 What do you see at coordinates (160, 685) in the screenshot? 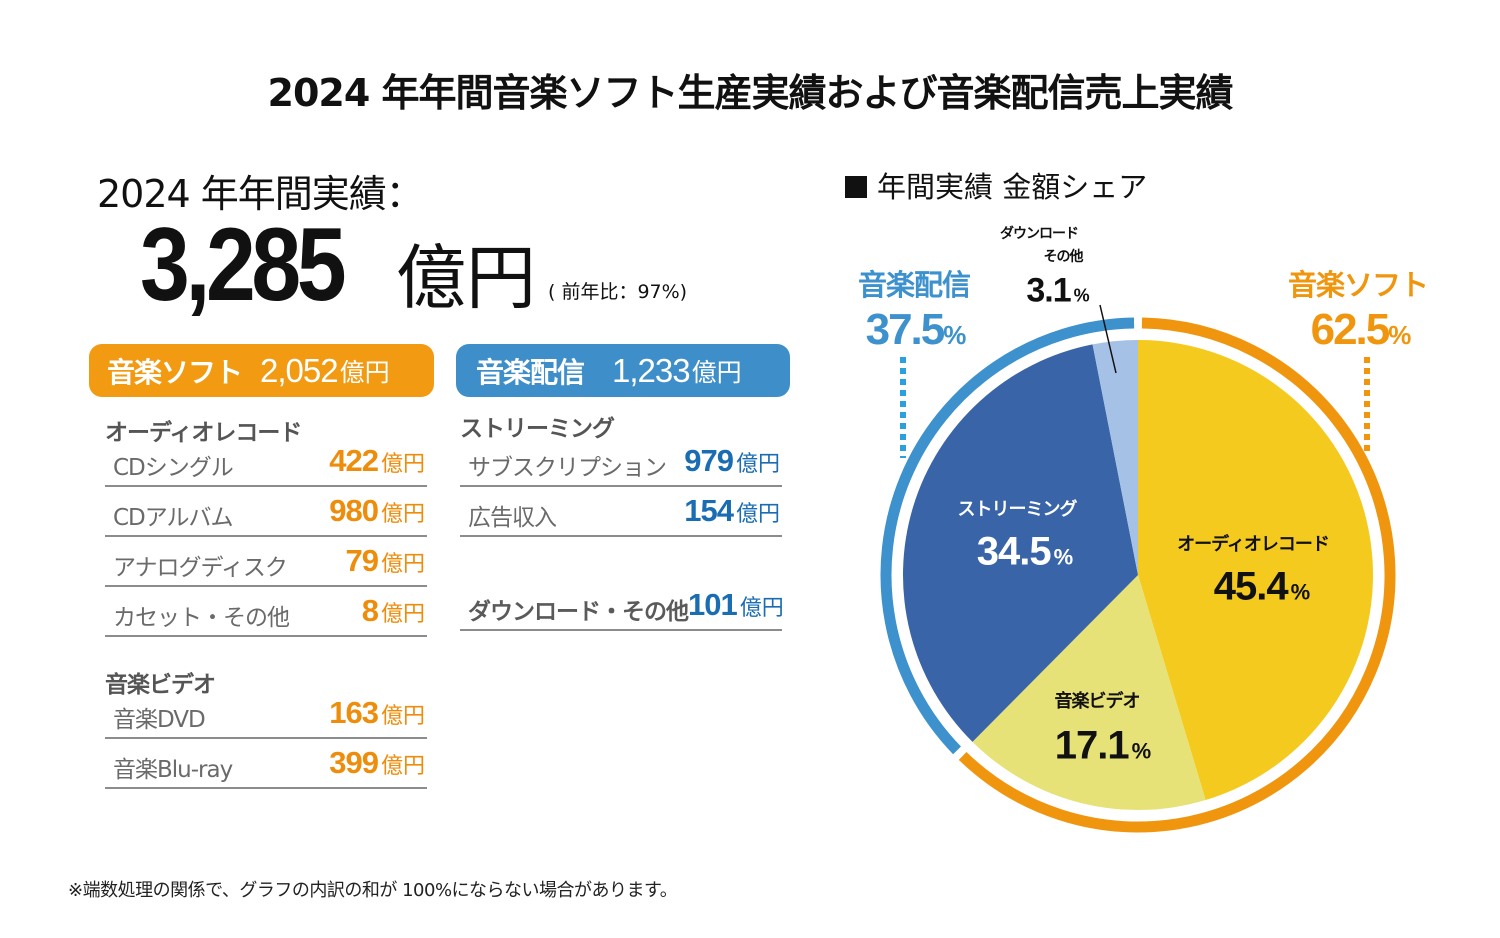
I see `music-video-heading: 音楽ビデオ` at bounding box center [160, 685].